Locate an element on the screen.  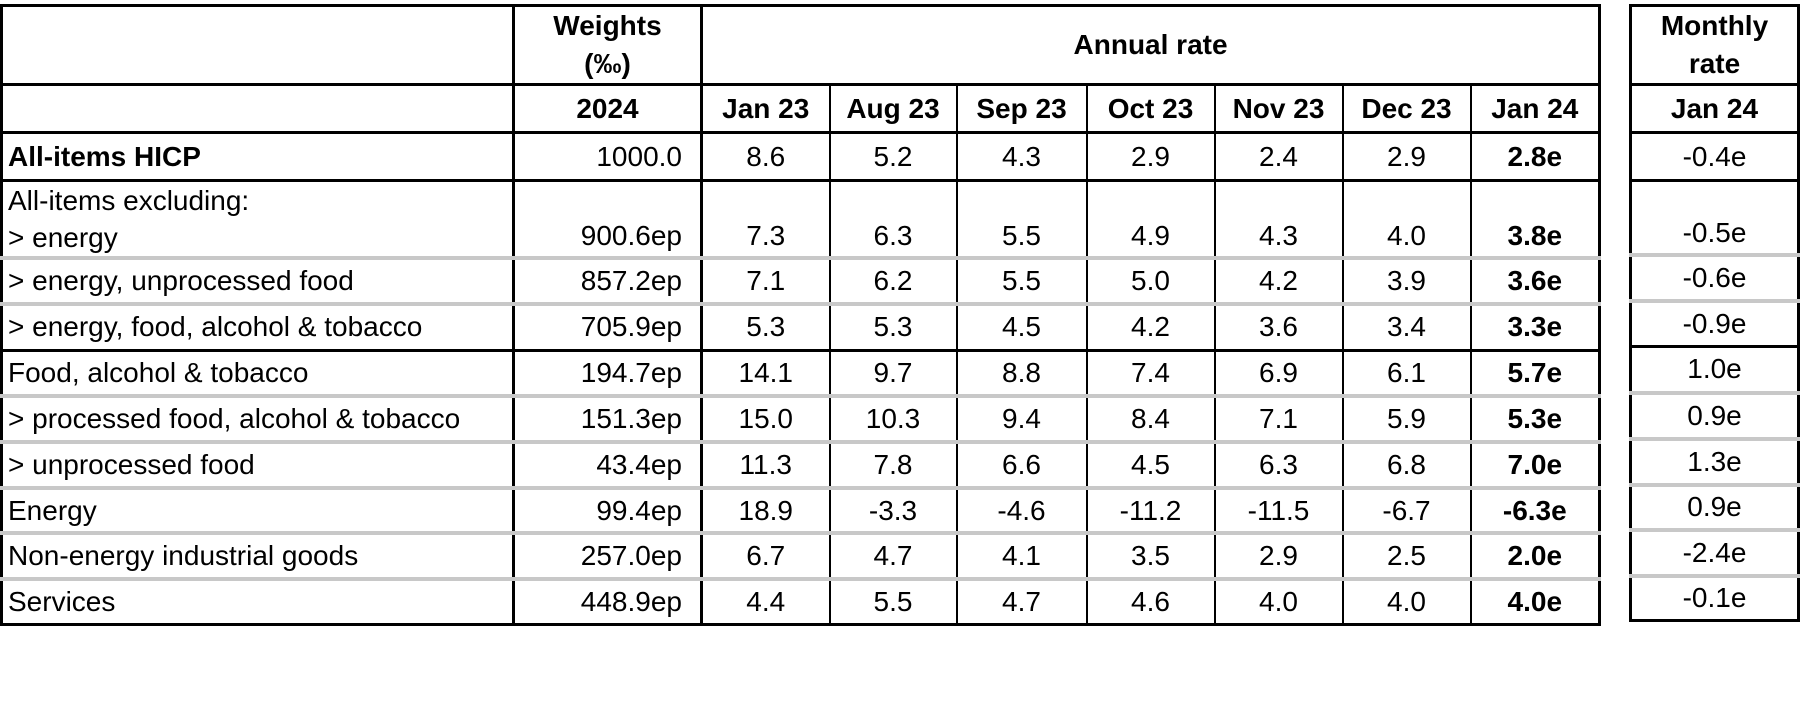
weight-value: 151.3ep is located at coordinates (608, 420).